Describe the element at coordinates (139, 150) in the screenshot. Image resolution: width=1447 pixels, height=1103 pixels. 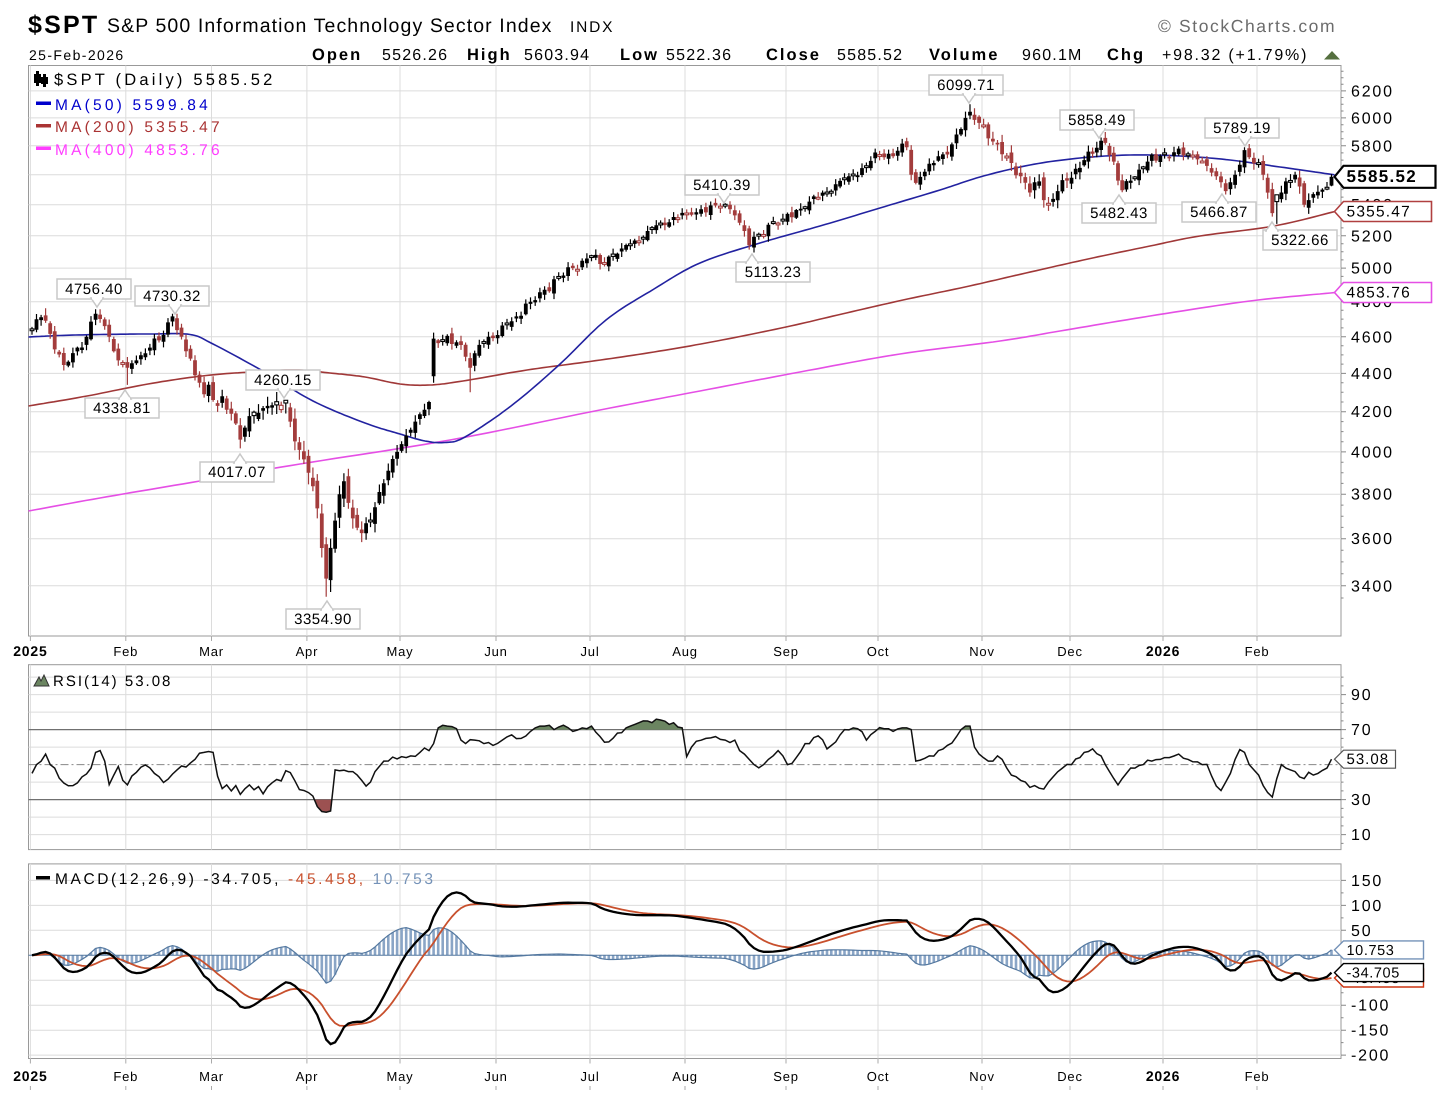
I see `svg-text: MA(400) 4853.76` at that location.